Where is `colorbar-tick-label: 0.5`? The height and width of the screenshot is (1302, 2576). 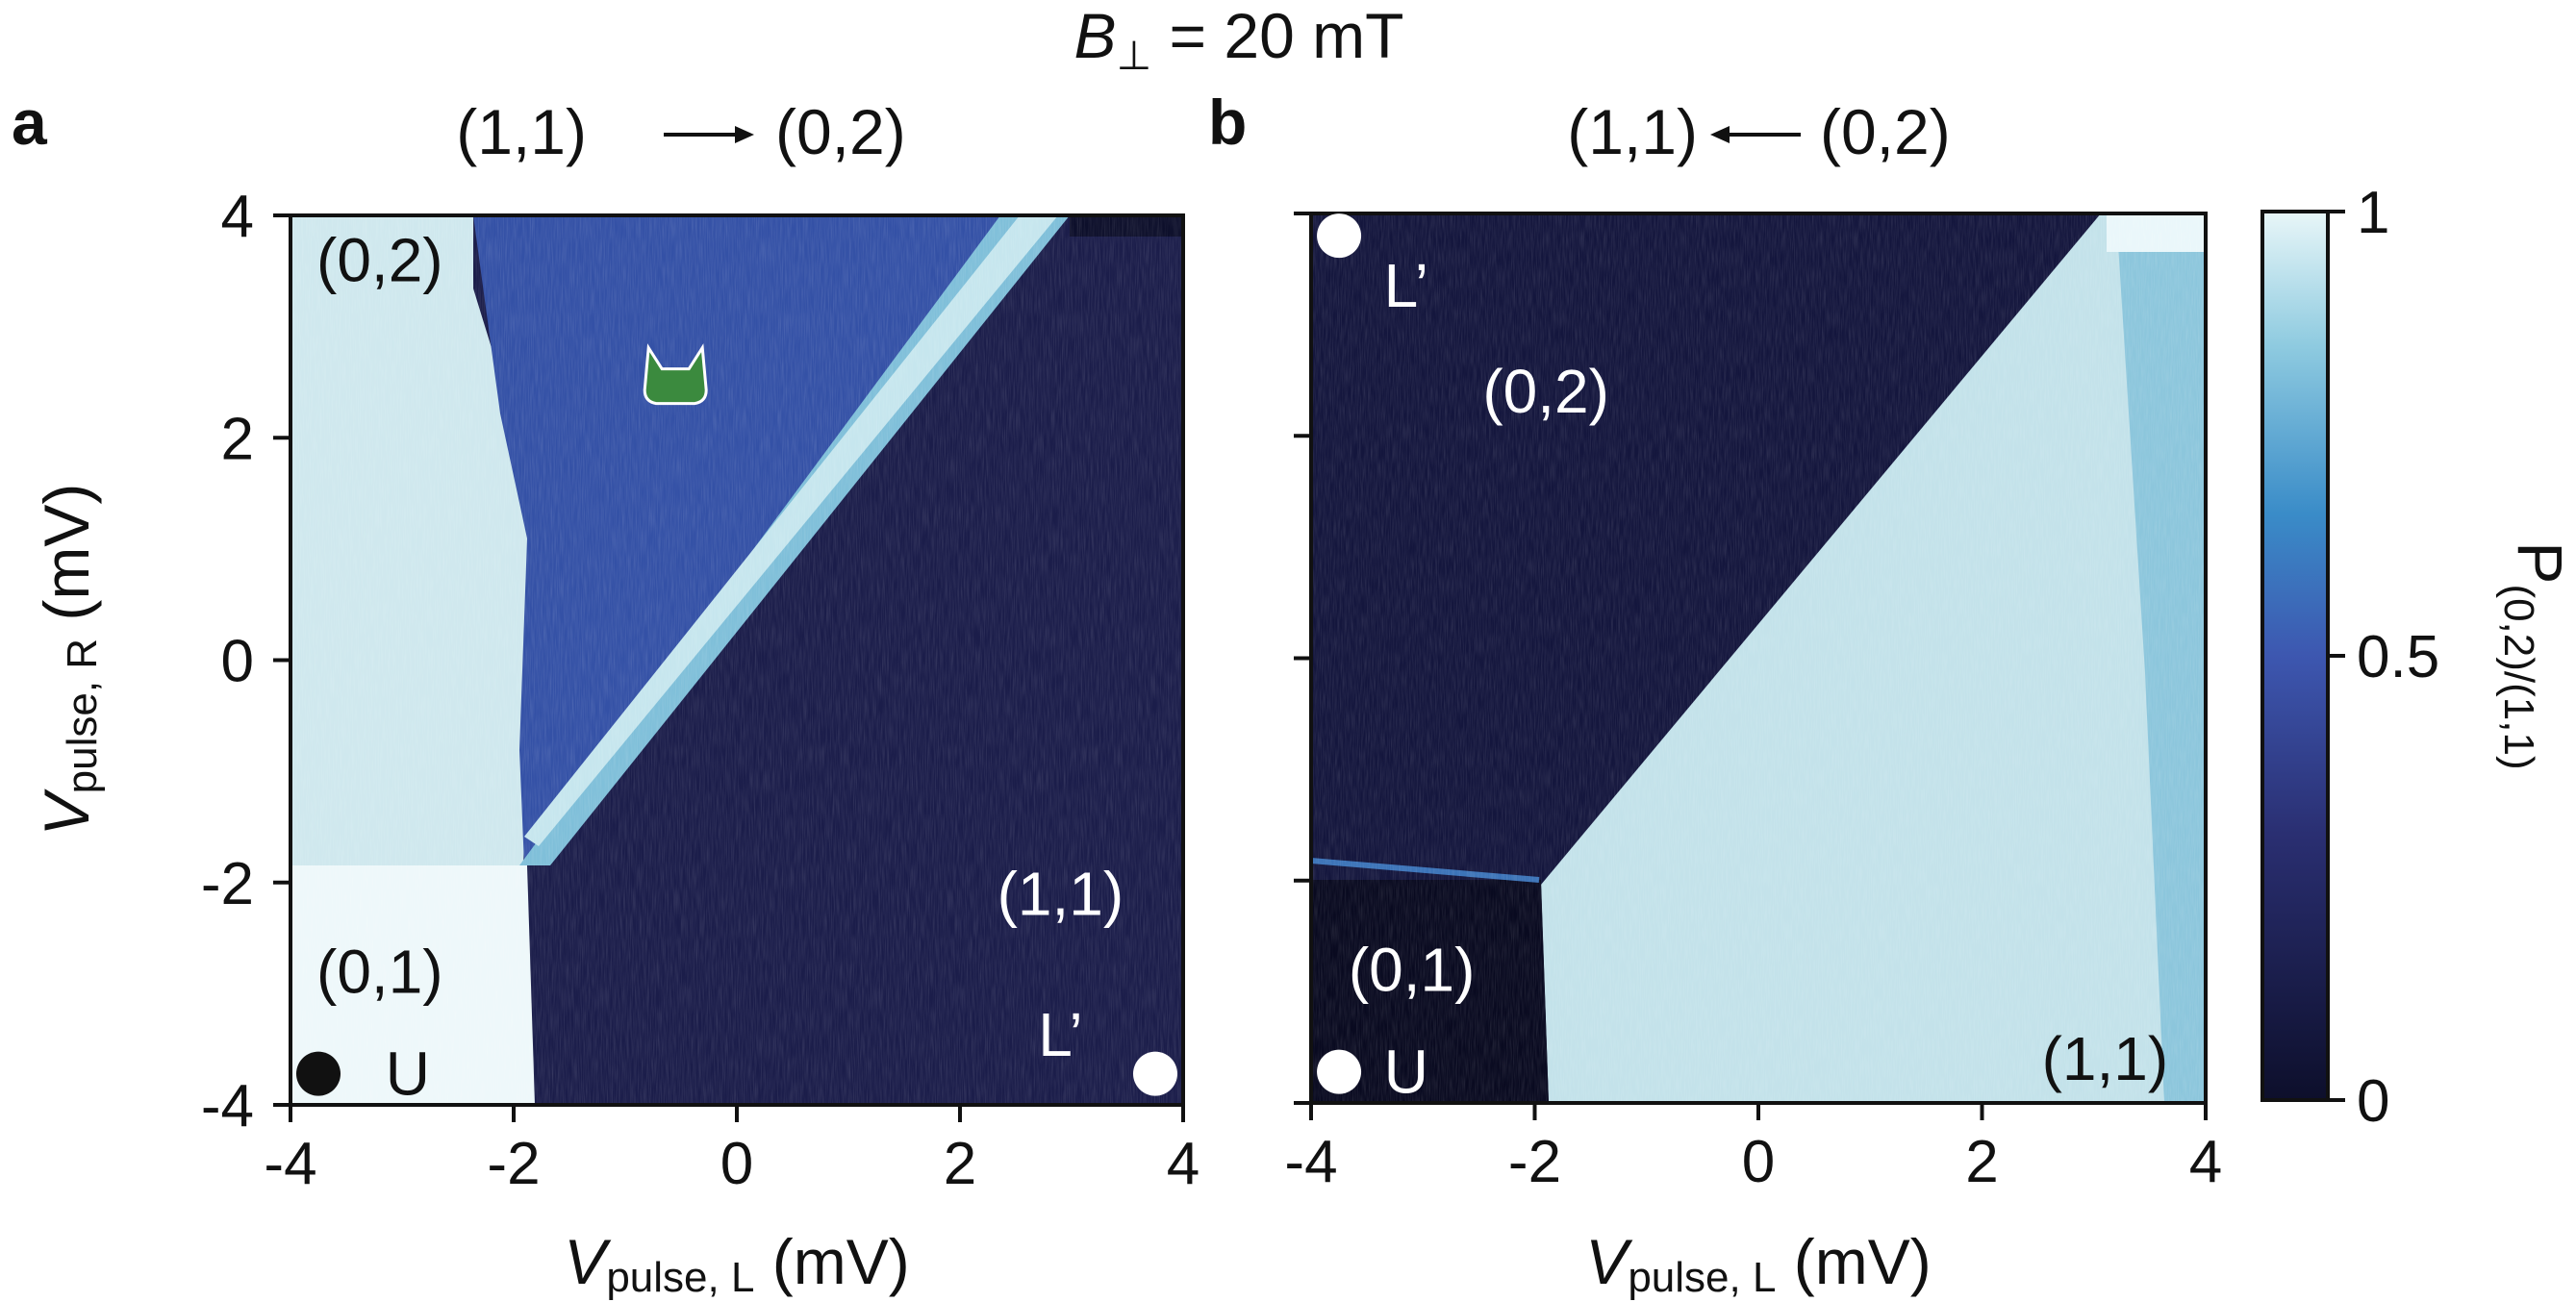 colorbar-tick-label: 0.5 is located at coordinates (2398, 657).